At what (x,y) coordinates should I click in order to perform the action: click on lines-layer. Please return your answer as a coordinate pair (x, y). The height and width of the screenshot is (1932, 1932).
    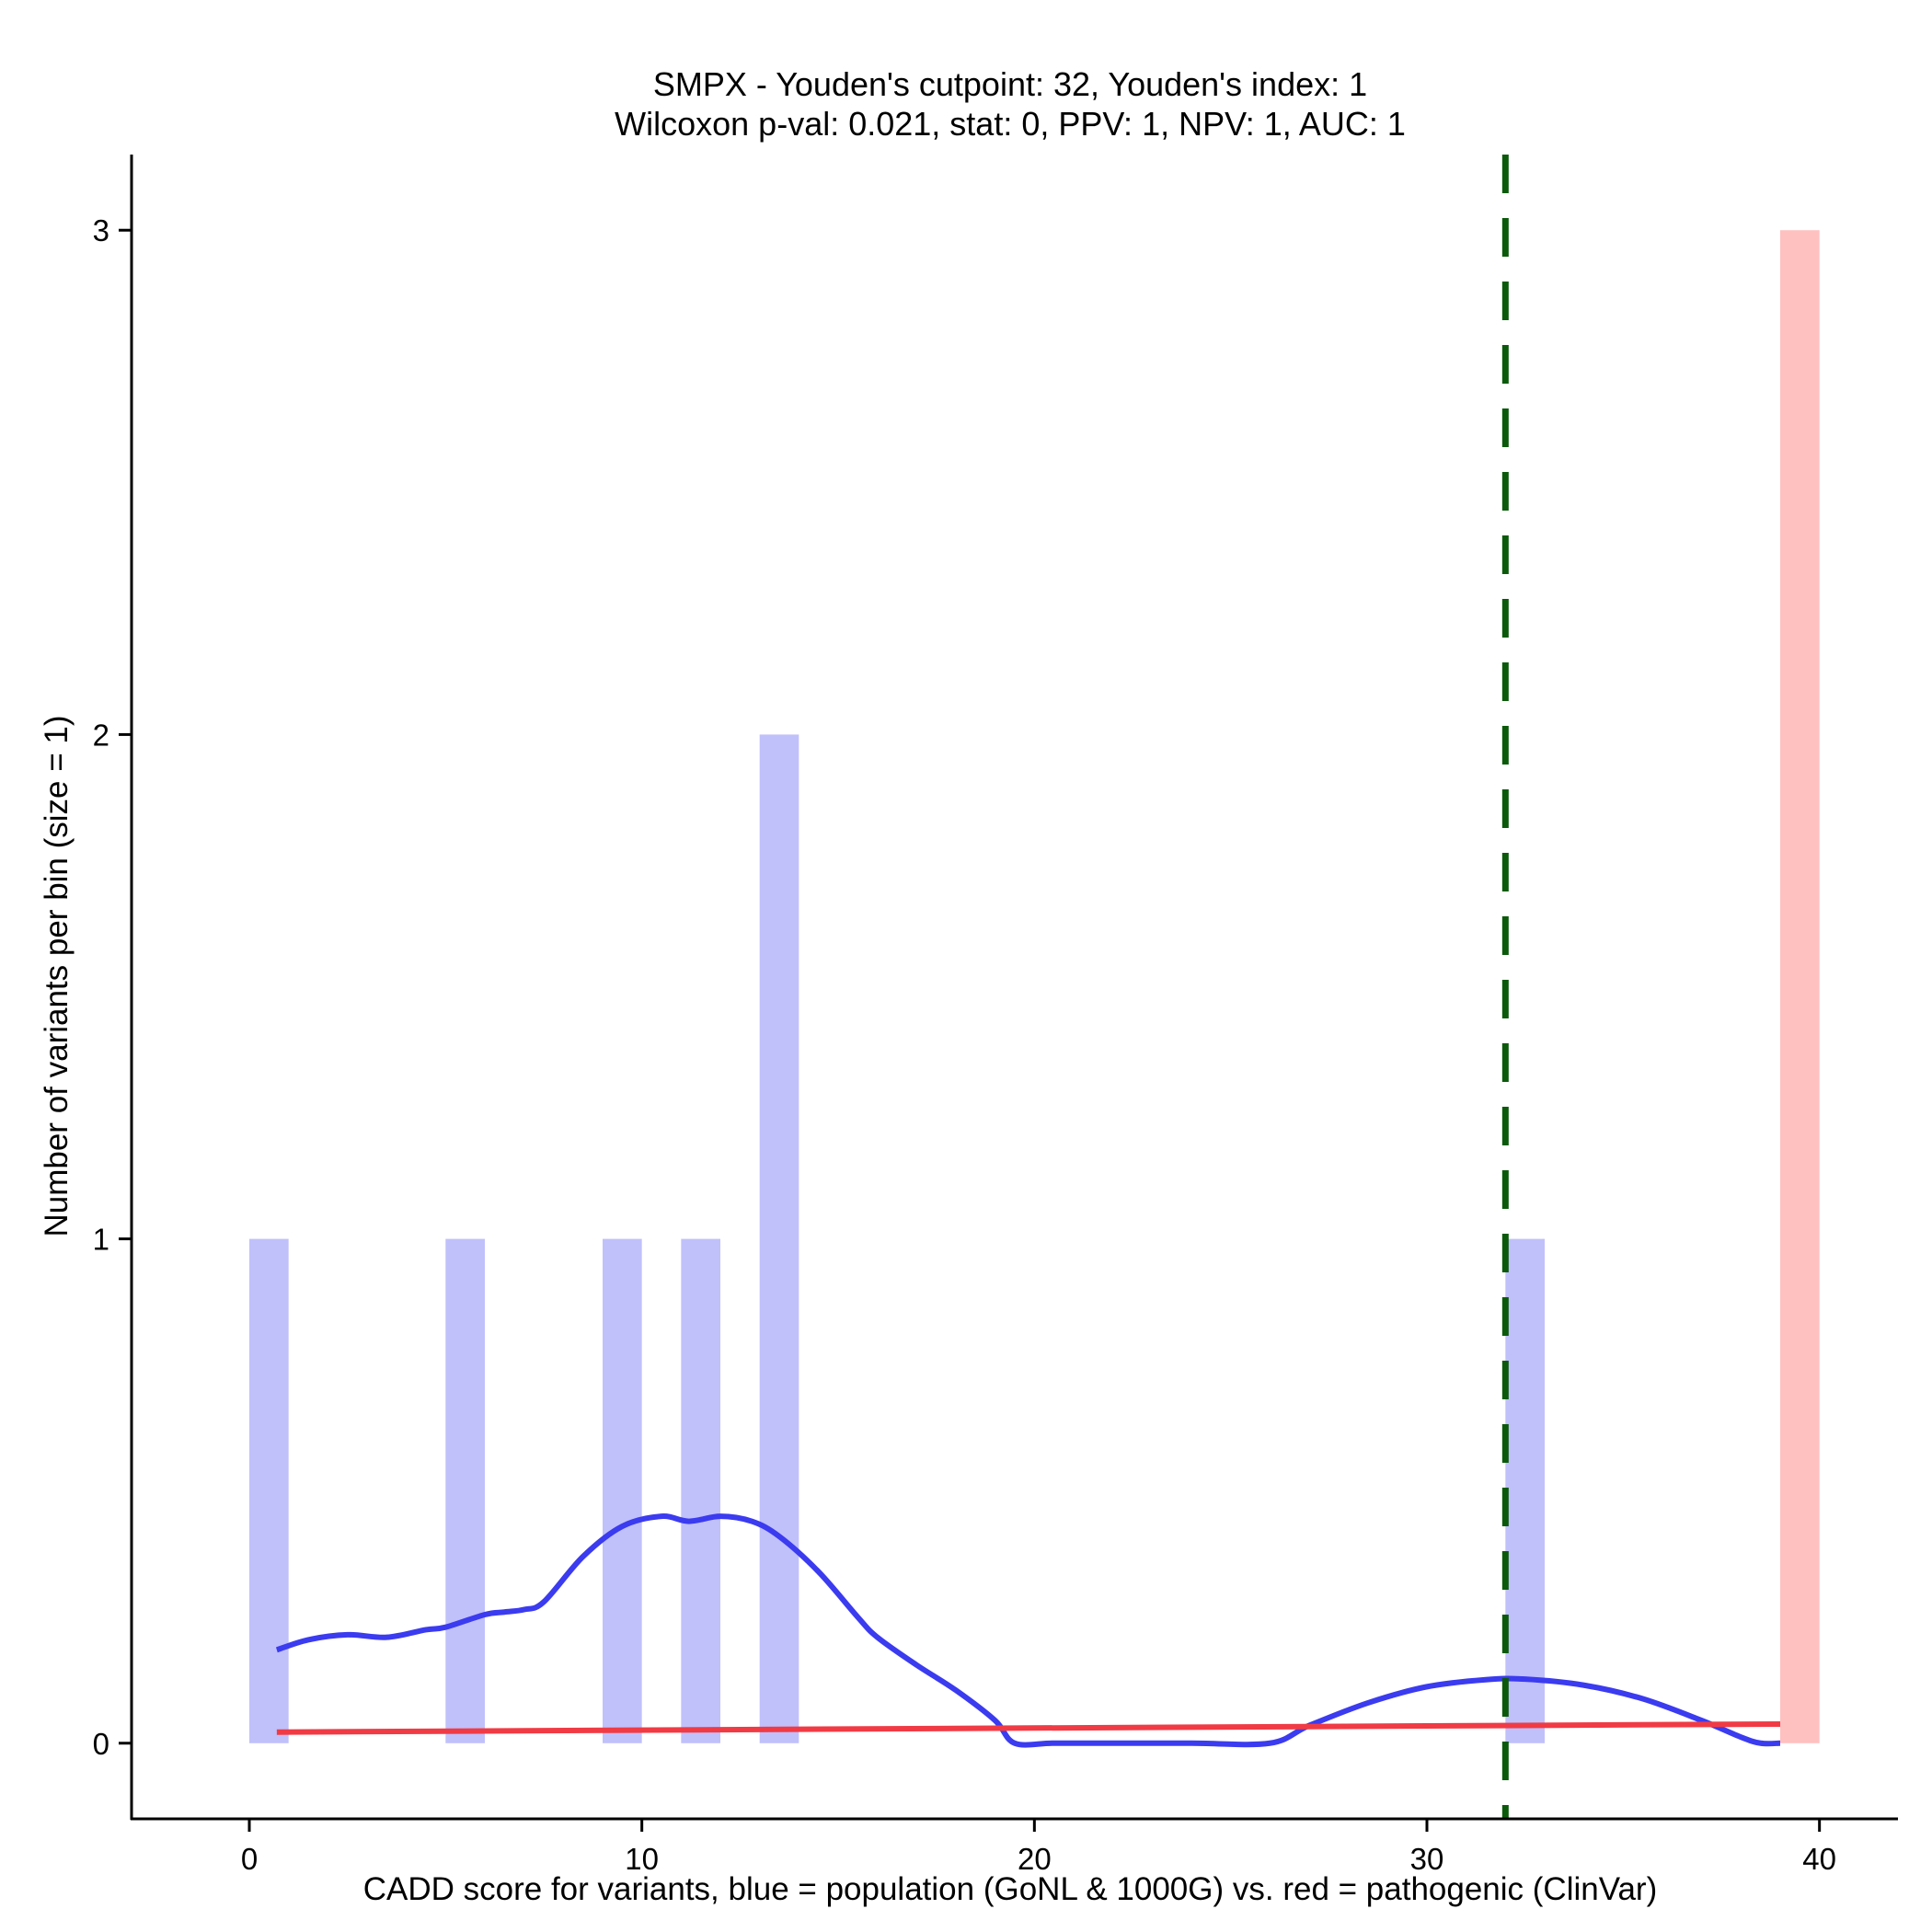
    Looking at the image, I should click on (1028, 1630).